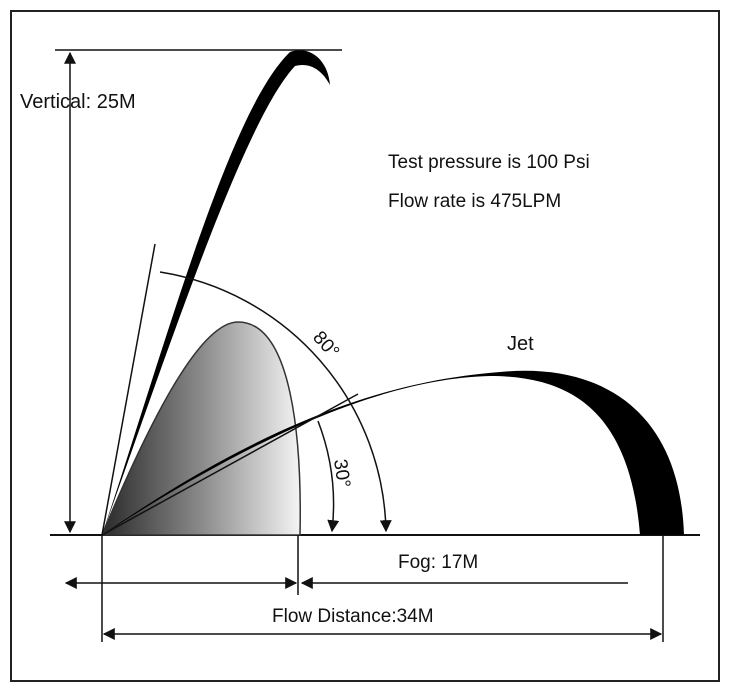 Image resolution: width=730 pixels, height=694 pixels. What do you see at coordinates (438, 562) in the screenshot?
I see `fog-label: Fog: 17M` at bounding box center [438, 562].